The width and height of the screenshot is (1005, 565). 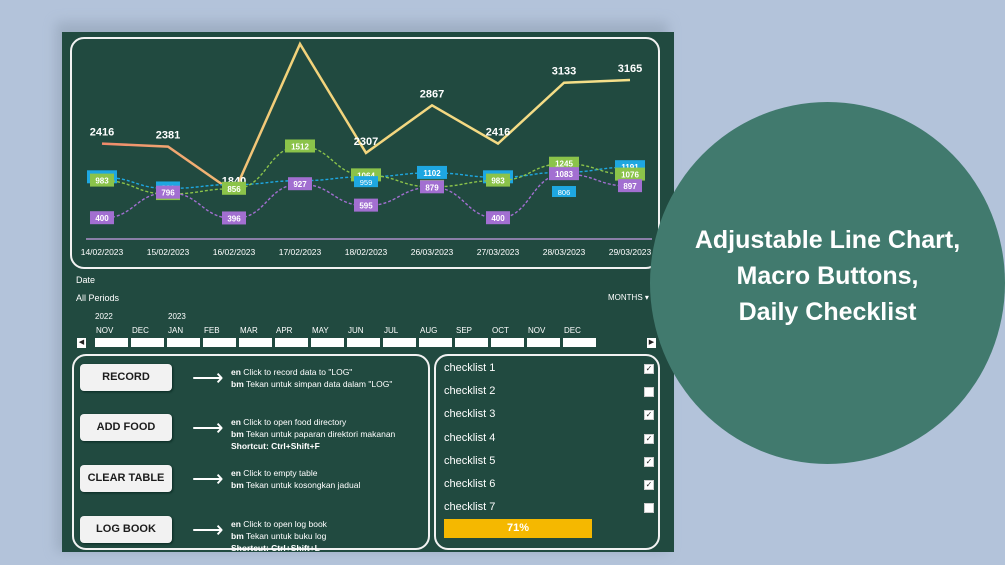 What do you see at coordinates (470, 414) in the screenshot?
I see `checklist-item-label: checklist 3` at bounding box center [470, 414].